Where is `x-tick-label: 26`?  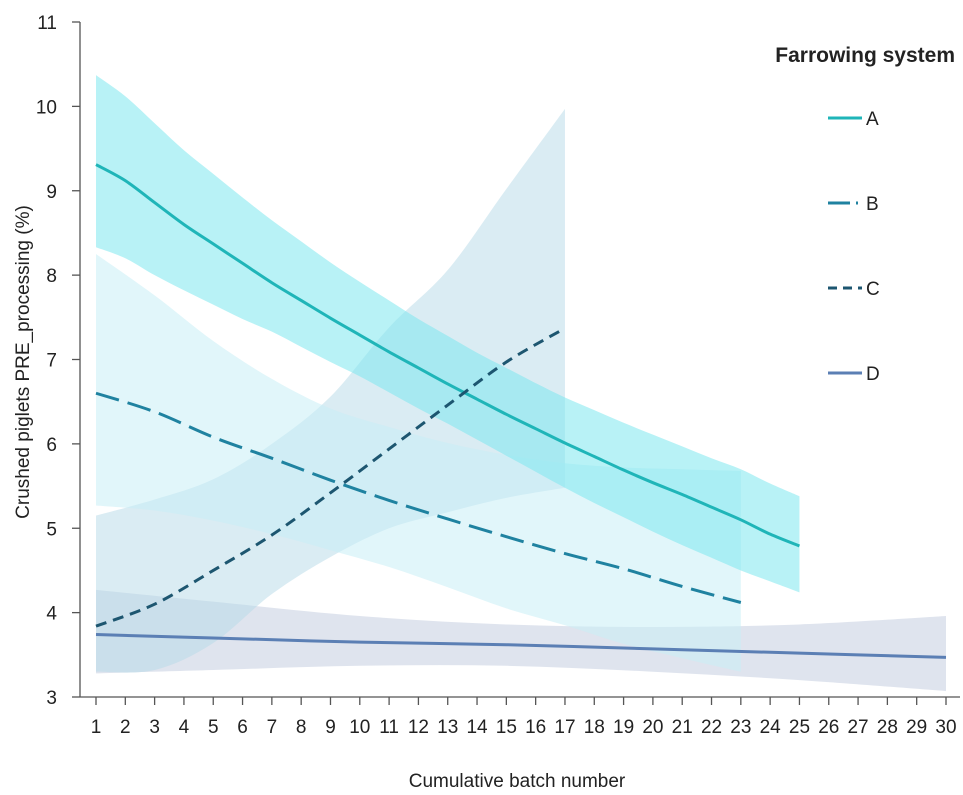 x-tick-label: 26 is located at coordinates (828, 727).